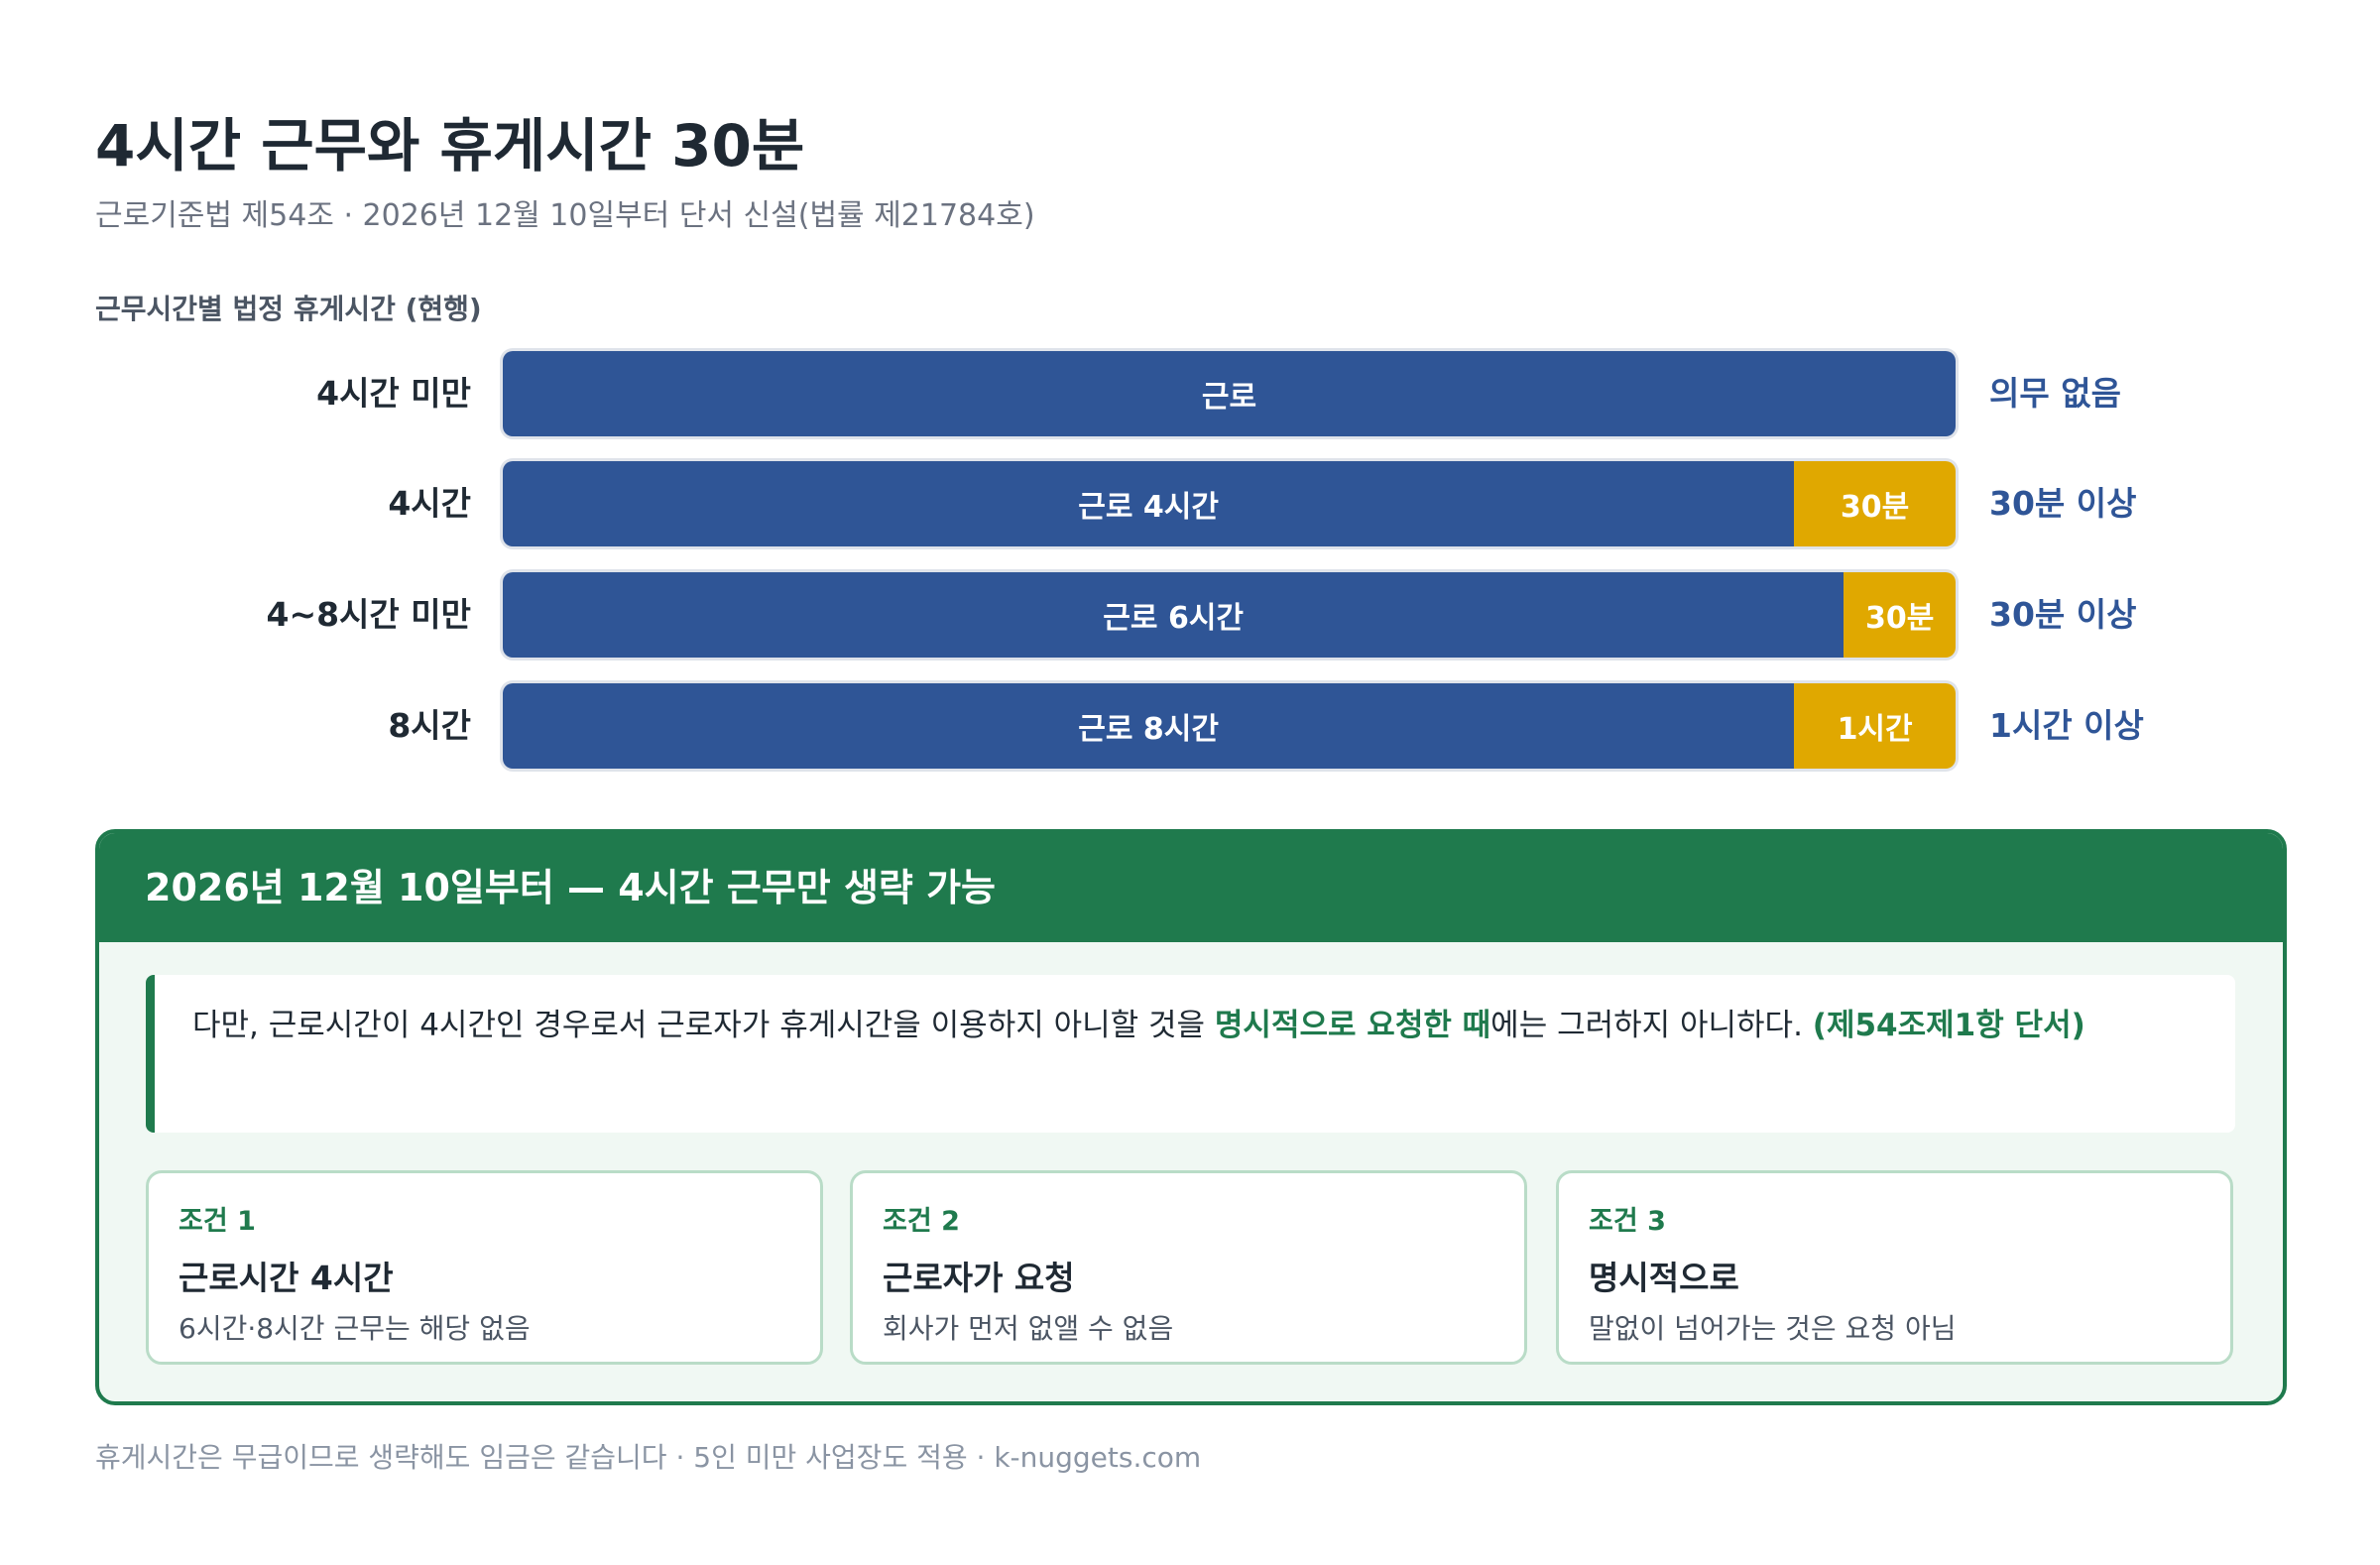 This screenshot has height=1565, width=2380. I want to click on bar-segment: 근로 4시간, so click(1149, 503).